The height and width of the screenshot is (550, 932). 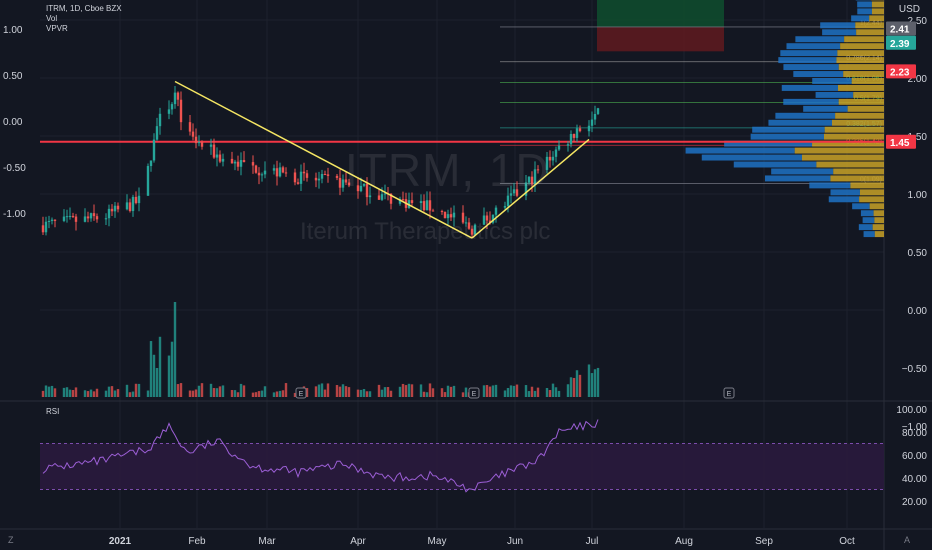 I want to click on currency-label: USD, so click(x=909, y=9).